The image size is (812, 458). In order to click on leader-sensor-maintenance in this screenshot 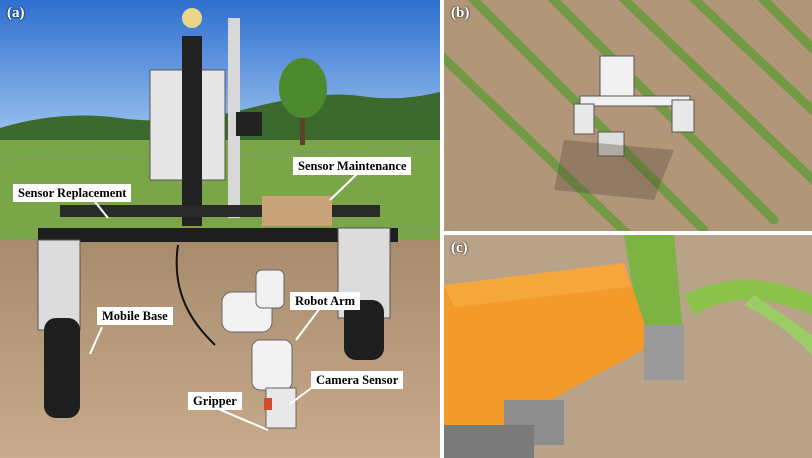, I will do `click(344, 186)`.